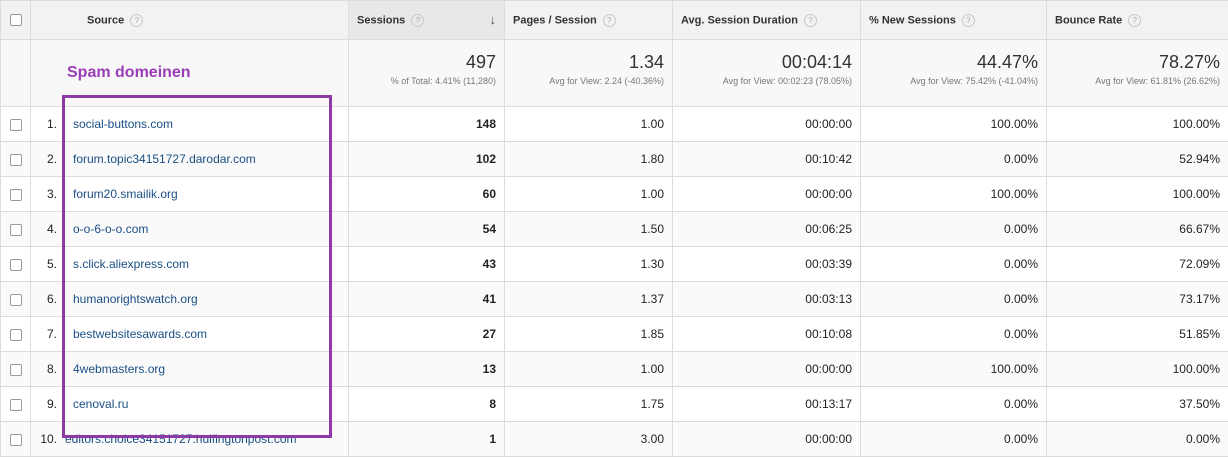 This screenshot has width=1228, height=457. Describe the element at coordinates (427, 369) in the screenshot. I see `sessions-cell: 13` at that location.